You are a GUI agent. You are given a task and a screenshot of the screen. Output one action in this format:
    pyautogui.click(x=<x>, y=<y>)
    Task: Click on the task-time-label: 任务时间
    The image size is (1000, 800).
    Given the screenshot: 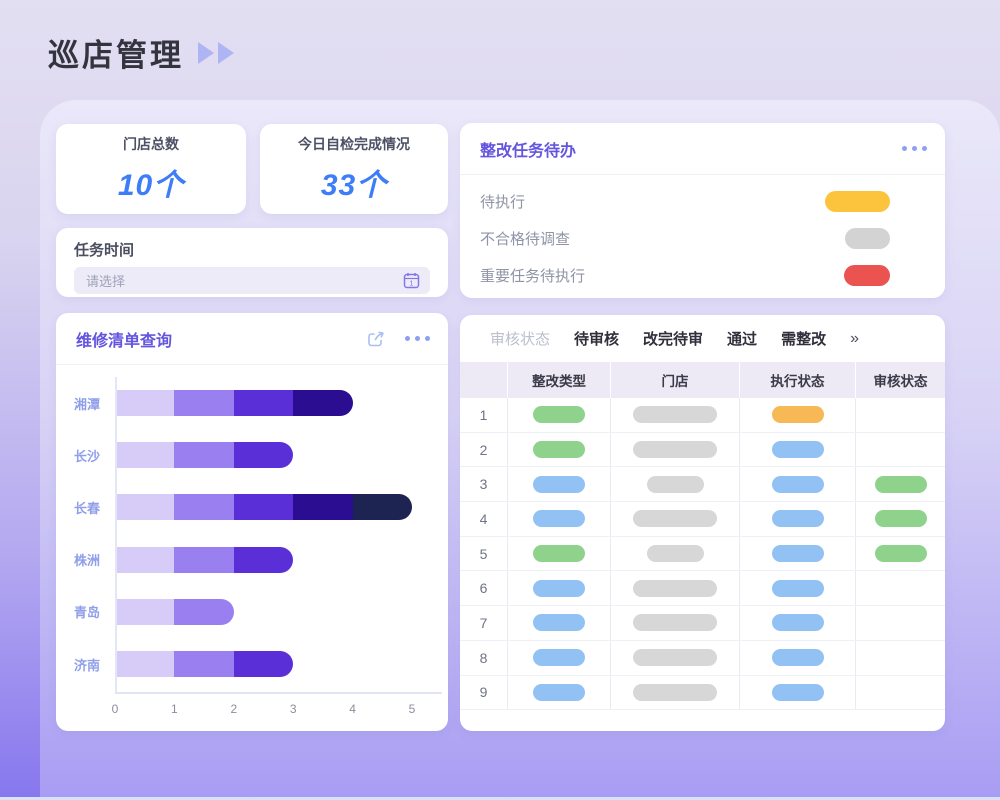 What is the action you would take?
    pyautogui.click(x=104, y=250)
    